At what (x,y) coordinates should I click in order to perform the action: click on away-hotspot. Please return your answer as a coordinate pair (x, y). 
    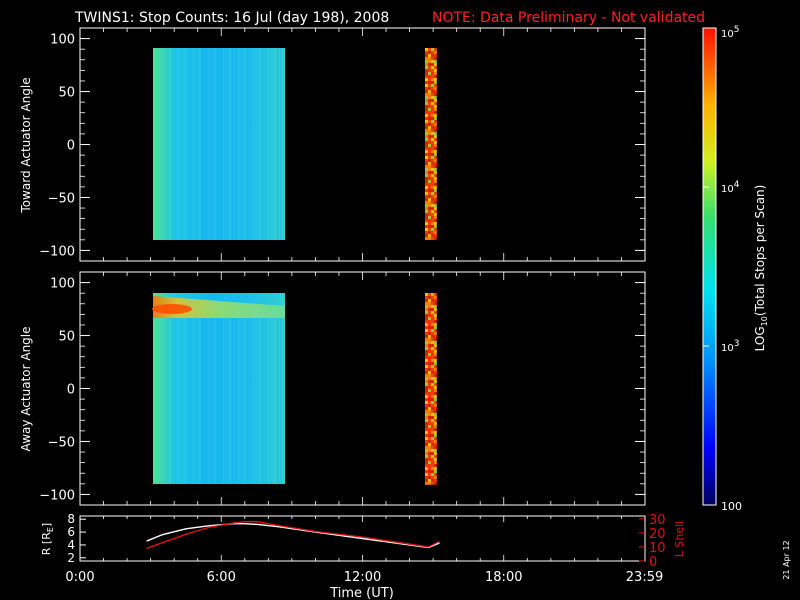
    Looking at the image, I should click on (172, 309).